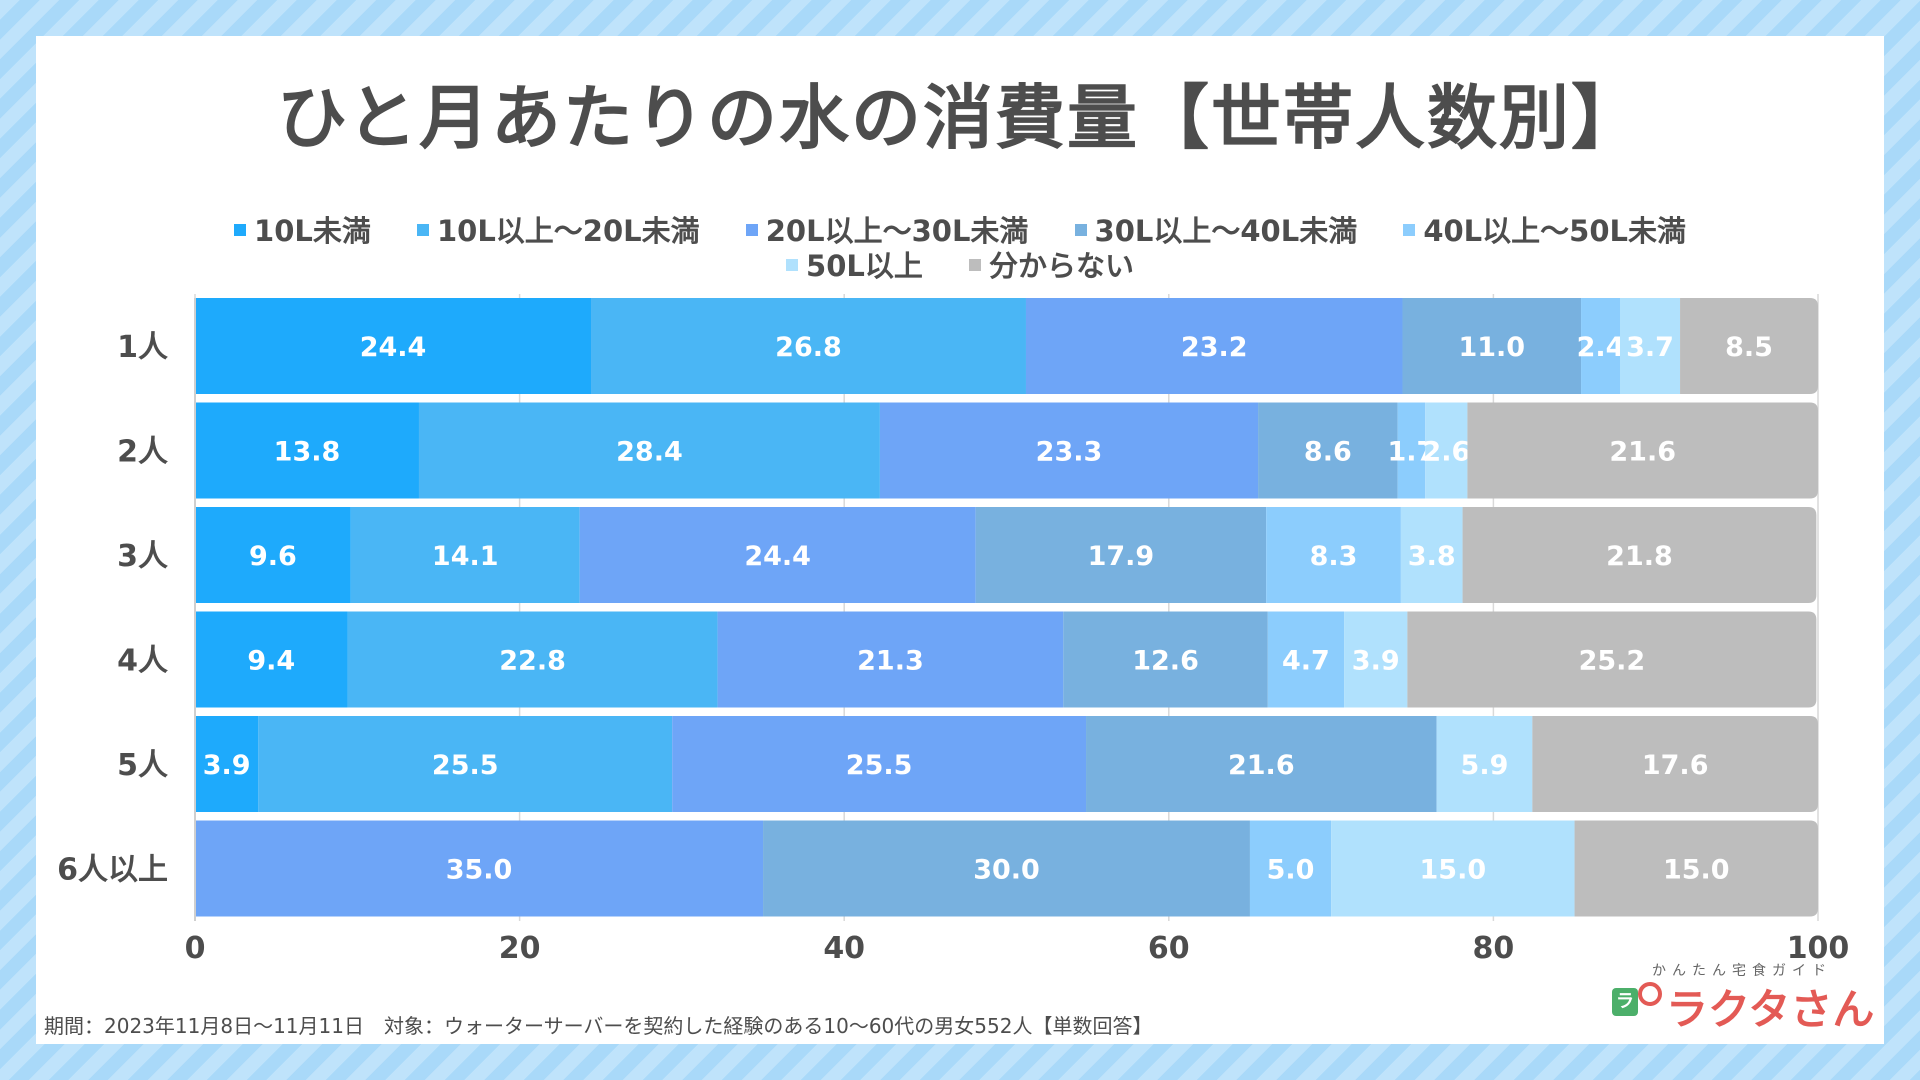  What do you see at coordinates (1446, 452) in the screenshot?
I see `data-label: 2.6` at bounding box center [1446, 452].